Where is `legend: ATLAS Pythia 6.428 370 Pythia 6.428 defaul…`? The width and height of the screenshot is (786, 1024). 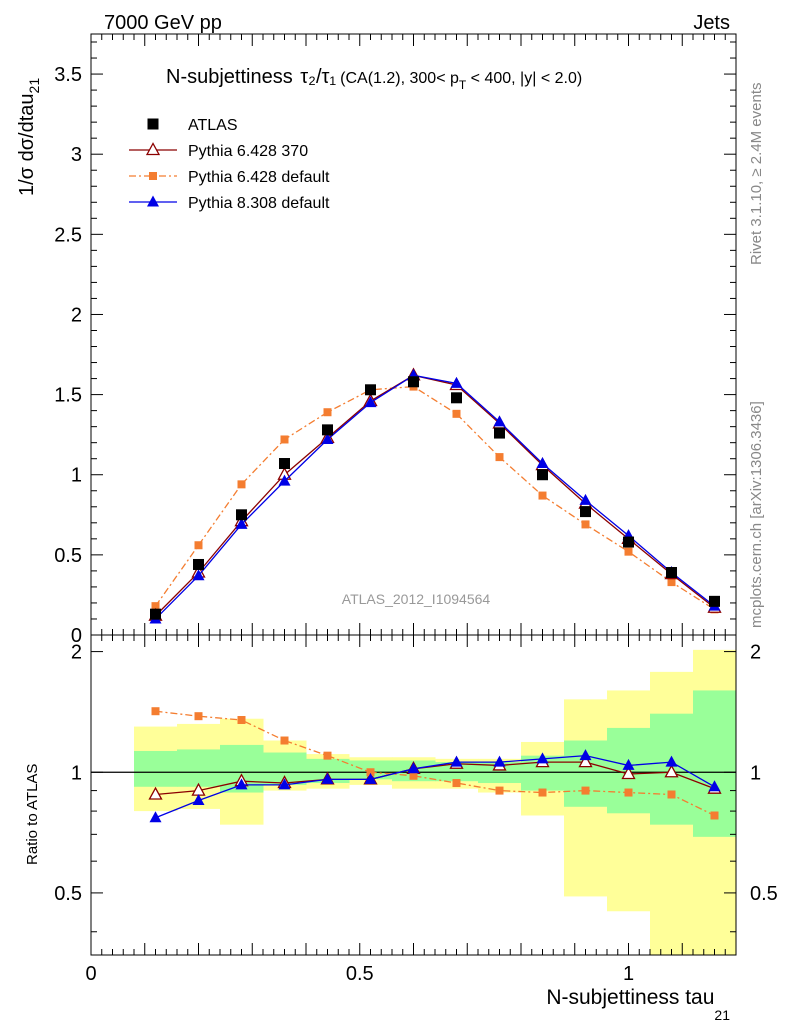 legend: ATLAS Pythia 6.428 370 Pythia 6.428 defaul… is located at coordinates (229, 164).